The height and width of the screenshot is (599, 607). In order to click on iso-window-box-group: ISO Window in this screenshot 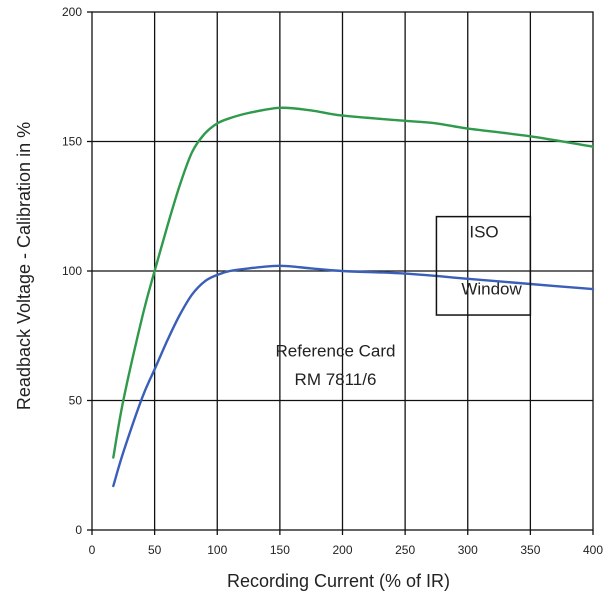, I will do `click(483, 265)`.